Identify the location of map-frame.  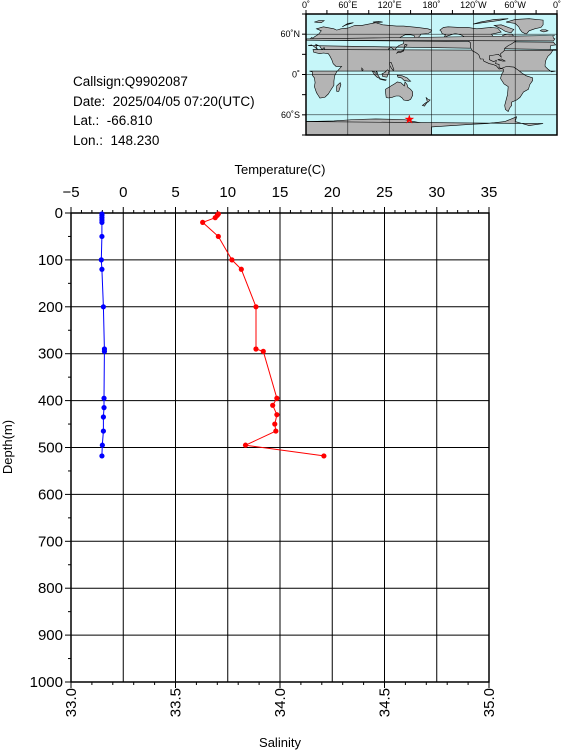
(431, 74).